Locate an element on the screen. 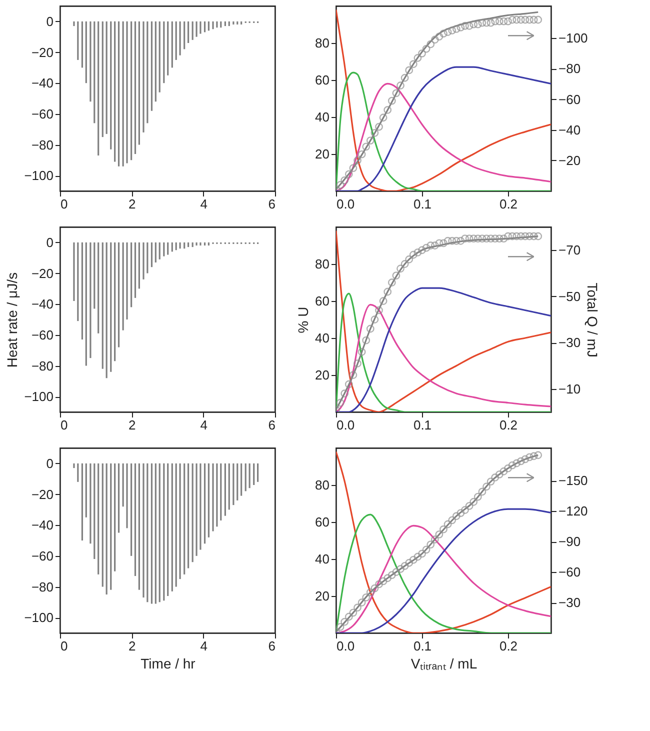 The height and width of the screenshot is (731, 650). y2-tick-label: −40 is located at coordinates (569, 130).